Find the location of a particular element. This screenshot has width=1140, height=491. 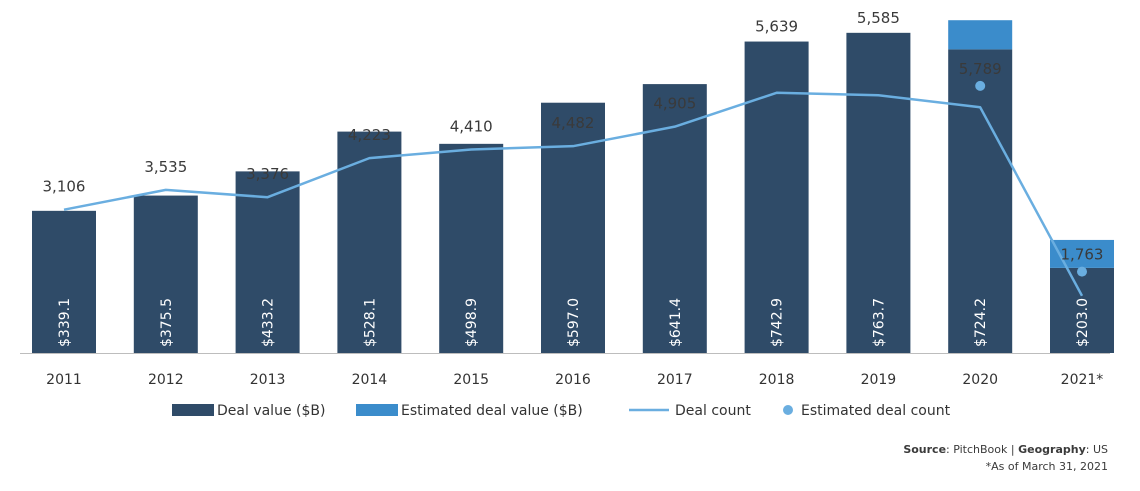

as-of-note: *As of March 31, 2021 is located at coordinates (1046, 466).